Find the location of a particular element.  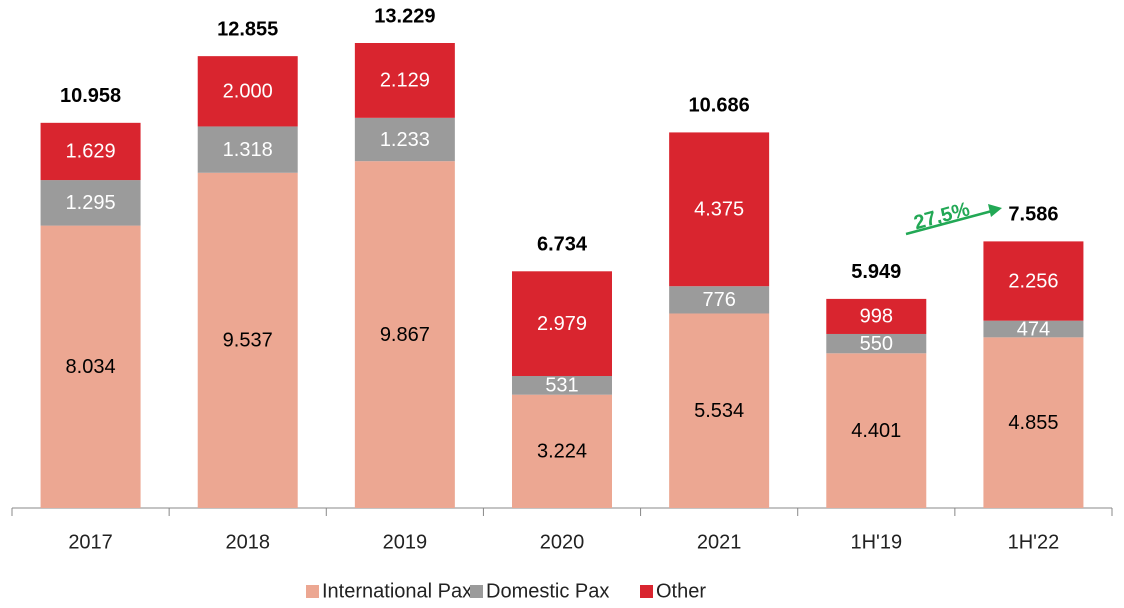

value-label: 4.375 is located at coordinates (719, 210).